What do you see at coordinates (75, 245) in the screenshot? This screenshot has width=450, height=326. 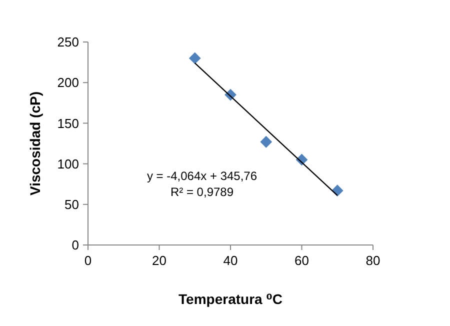 I see `y-tick-label: 0` at bounding box center [75, 245].